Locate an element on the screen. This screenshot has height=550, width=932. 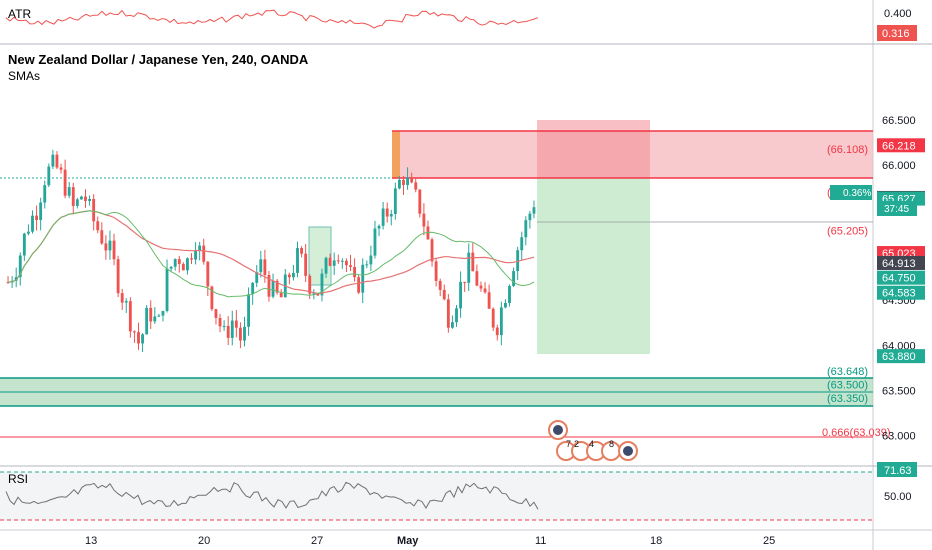
event-markers: 7 2 4 8 is located at coordinates (593, 440).